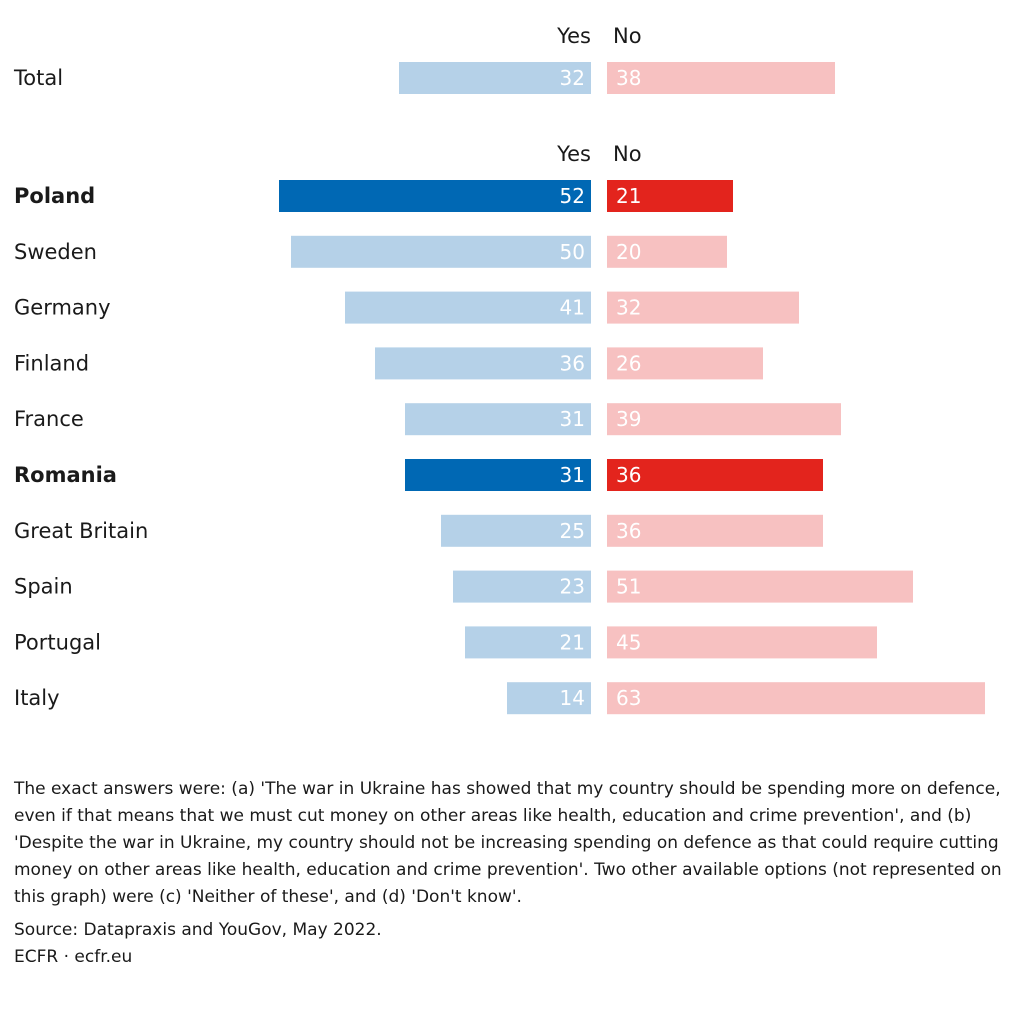  What do you see at coordinates (528, 642) in the screenshot?
I see `bar-yes-portugal` at bounding box center [528, 642].